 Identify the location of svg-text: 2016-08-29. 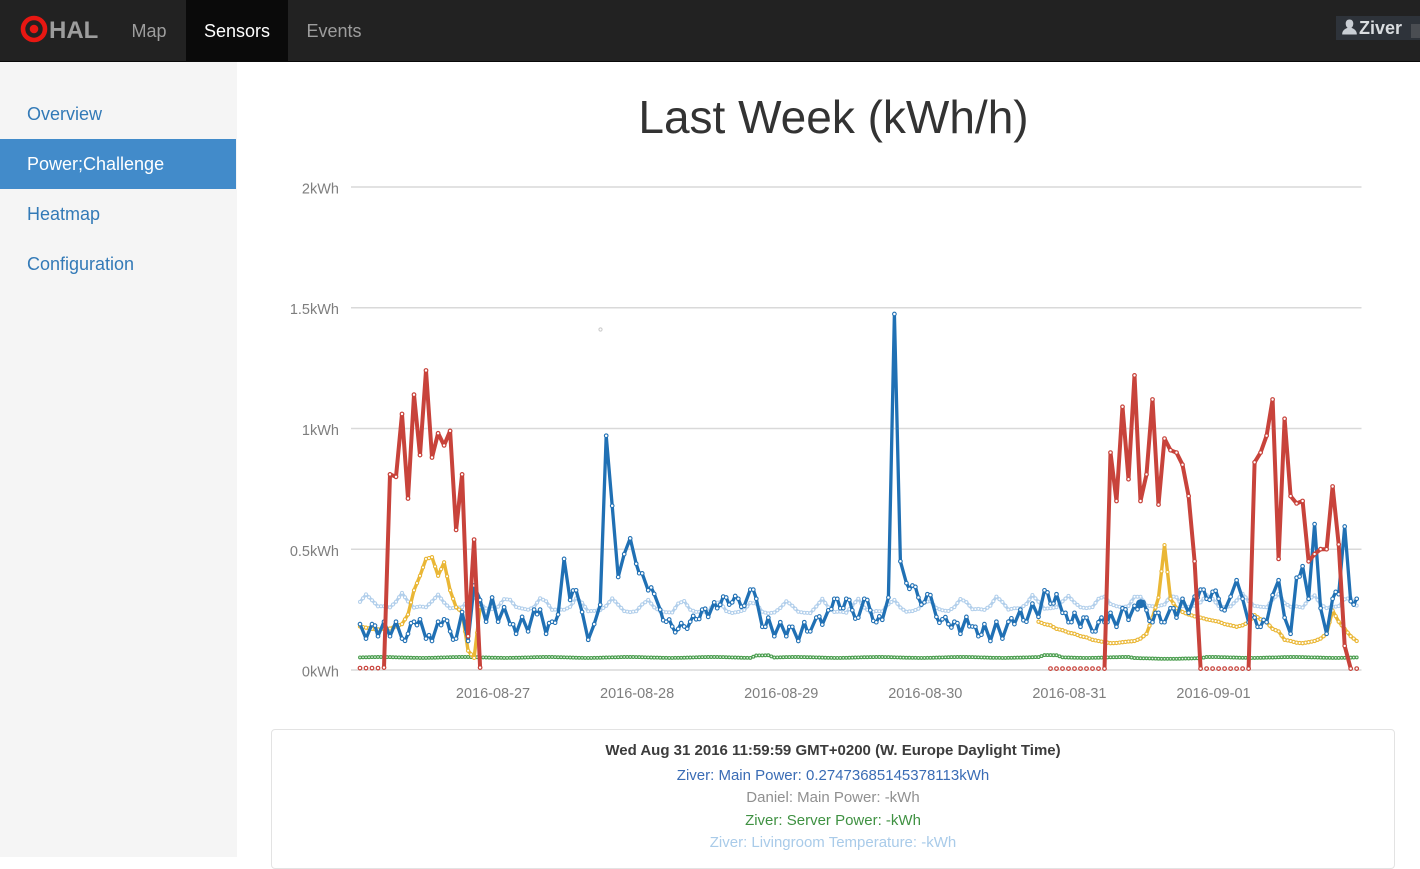
(781, 694).